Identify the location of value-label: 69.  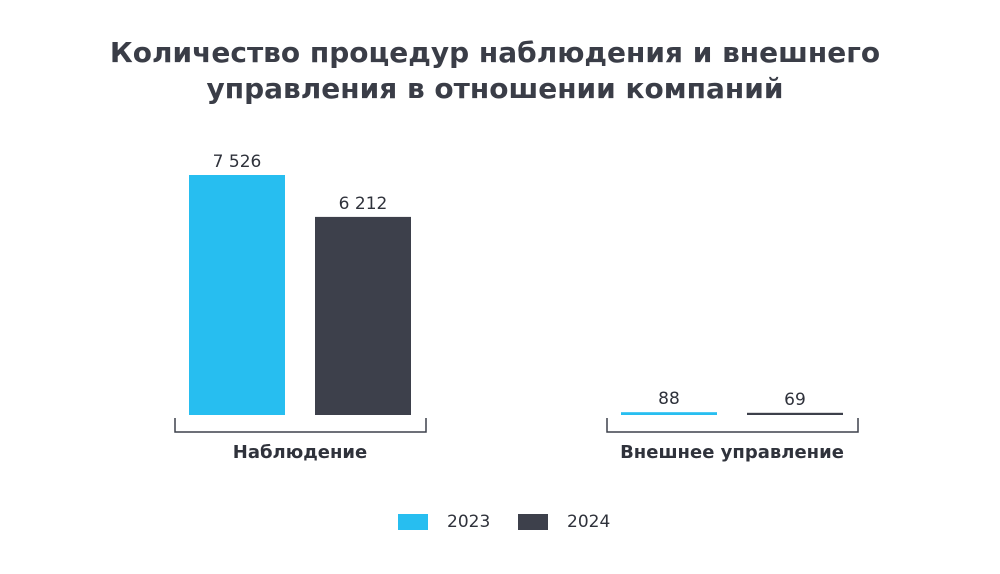
(795, 400).